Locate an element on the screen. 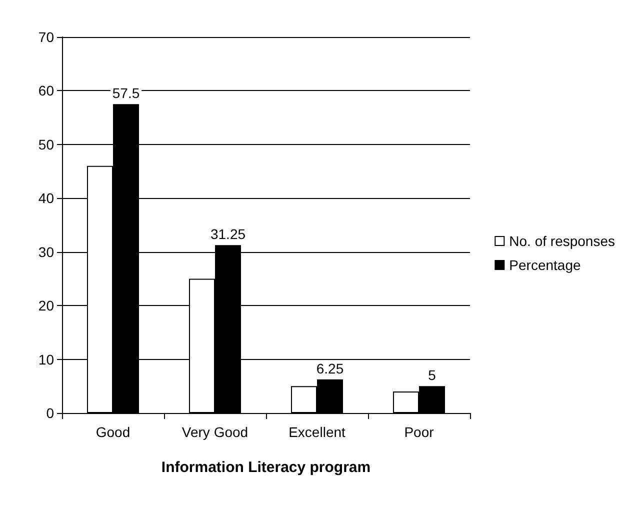  y-tick-label: 0 is located at coordinates (50, 413).